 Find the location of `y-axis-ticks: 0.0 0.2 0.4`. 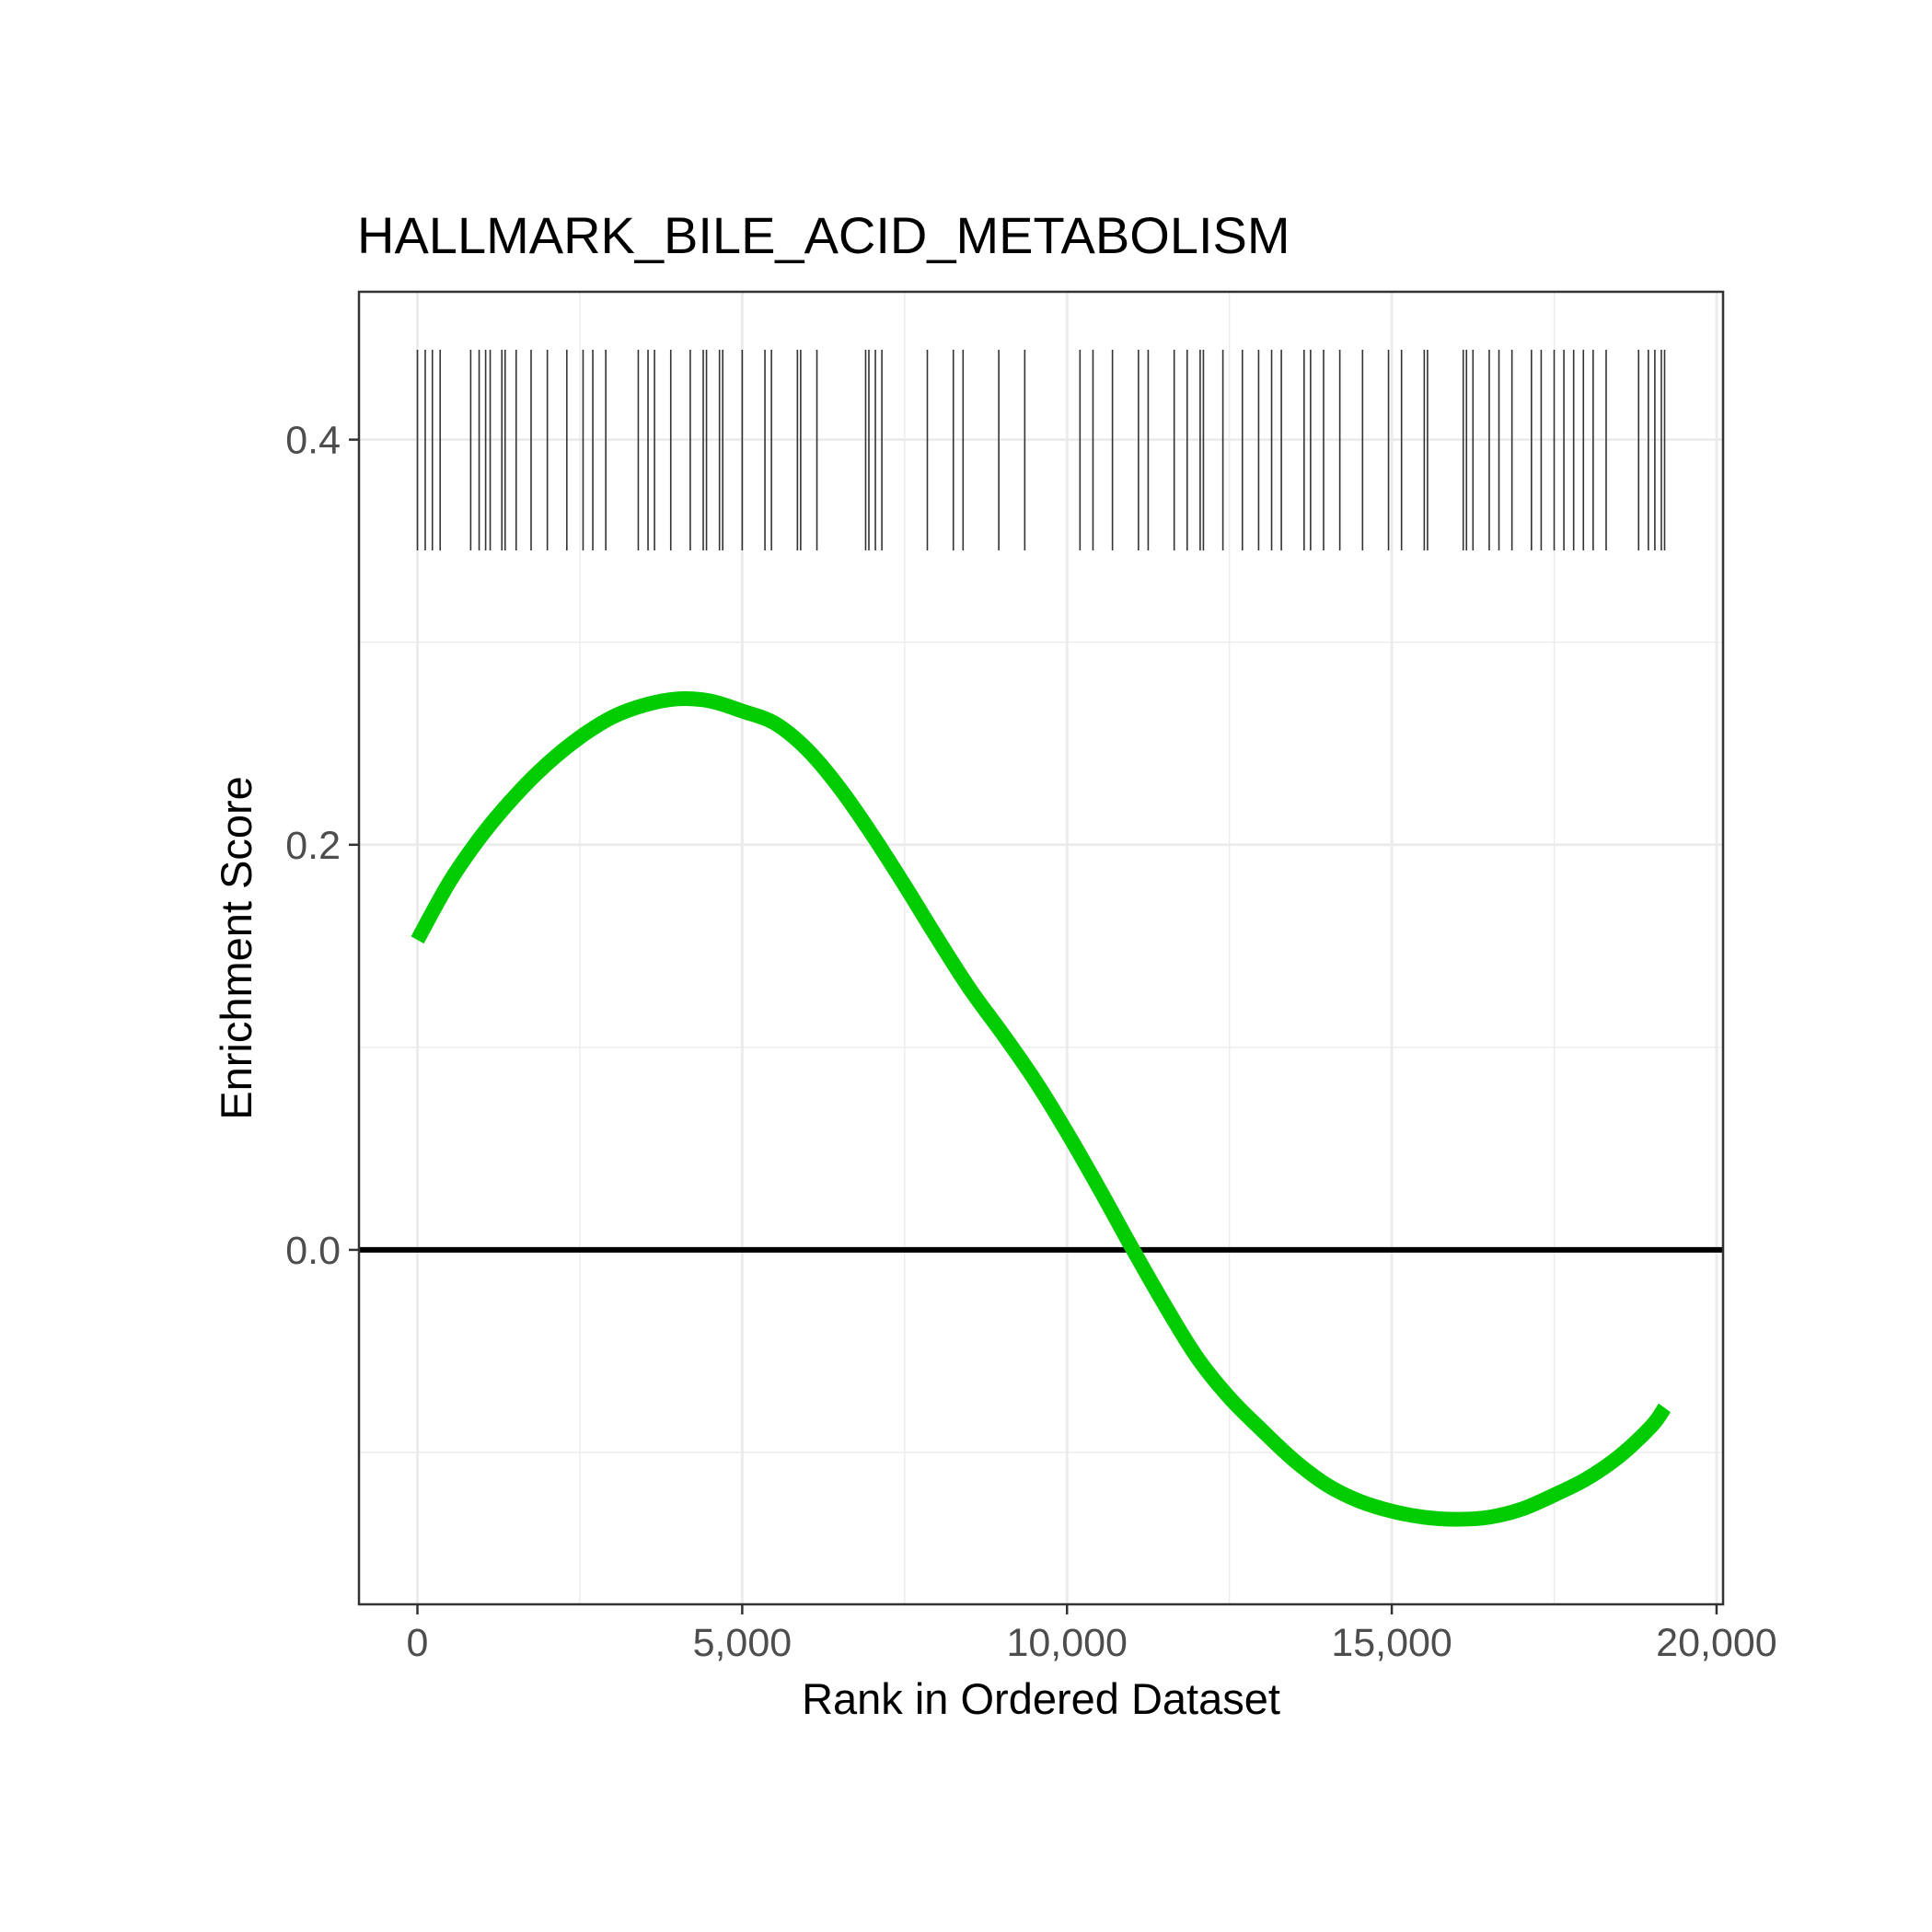

y-axis-ticks: 0.0 0.2 0.4 is located at coordinates (322, 846).